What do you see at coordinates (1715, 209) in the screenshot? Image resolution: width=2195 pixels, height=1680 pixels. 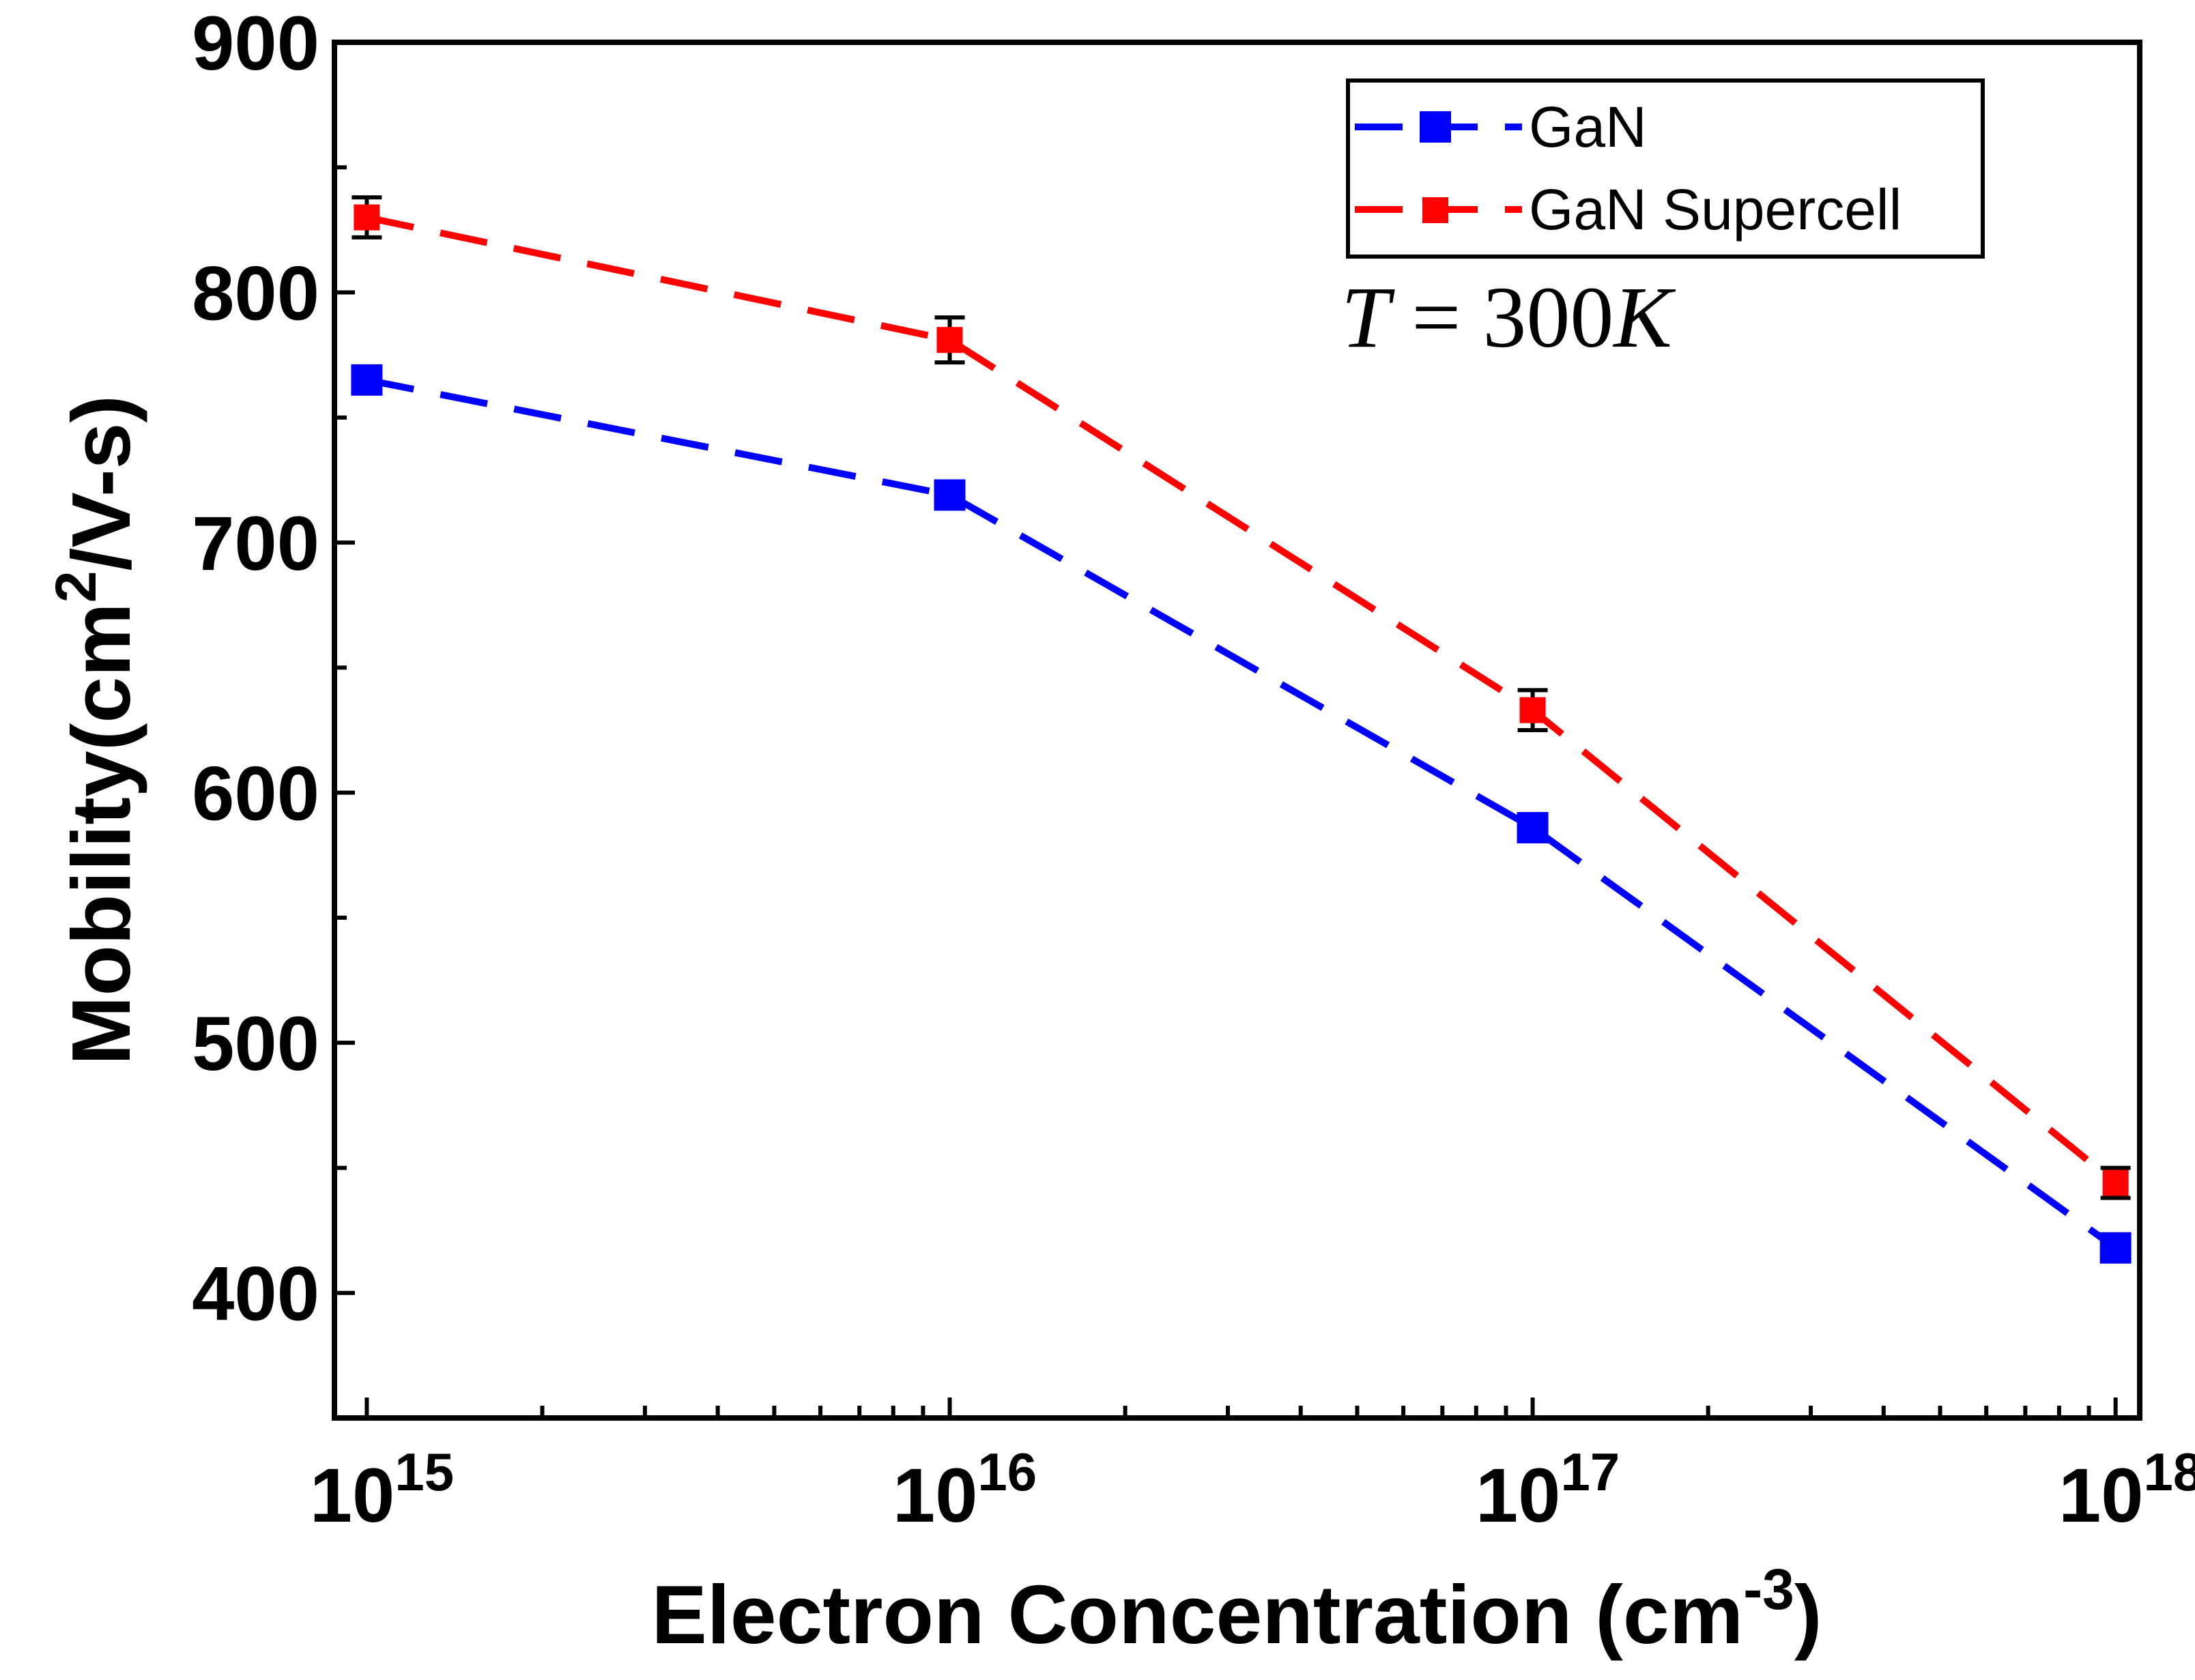 I see `legend-label-gan-supercell: GaN Supercell` at bounding box center [1715, 209].